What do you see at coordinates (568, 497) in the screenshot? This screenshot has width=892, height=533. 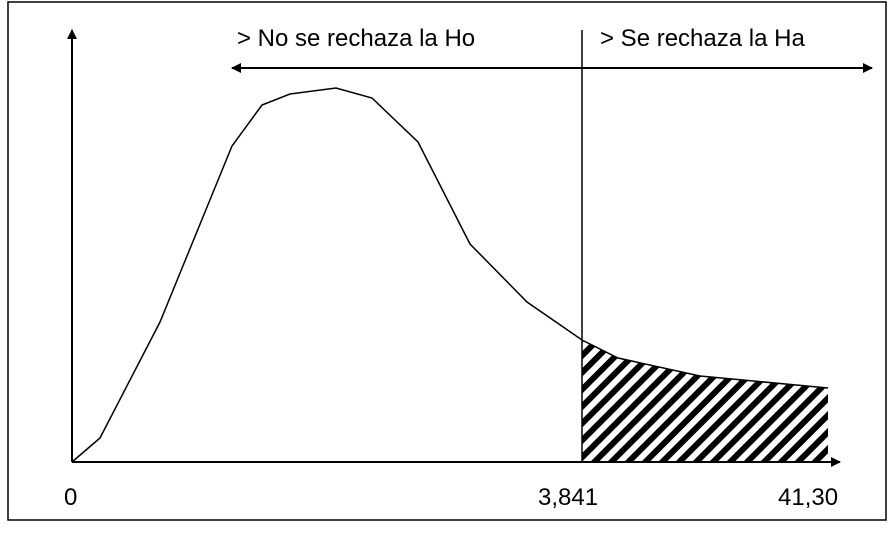 I see `axis-label: 3,841` at bounding box center [568, 497].